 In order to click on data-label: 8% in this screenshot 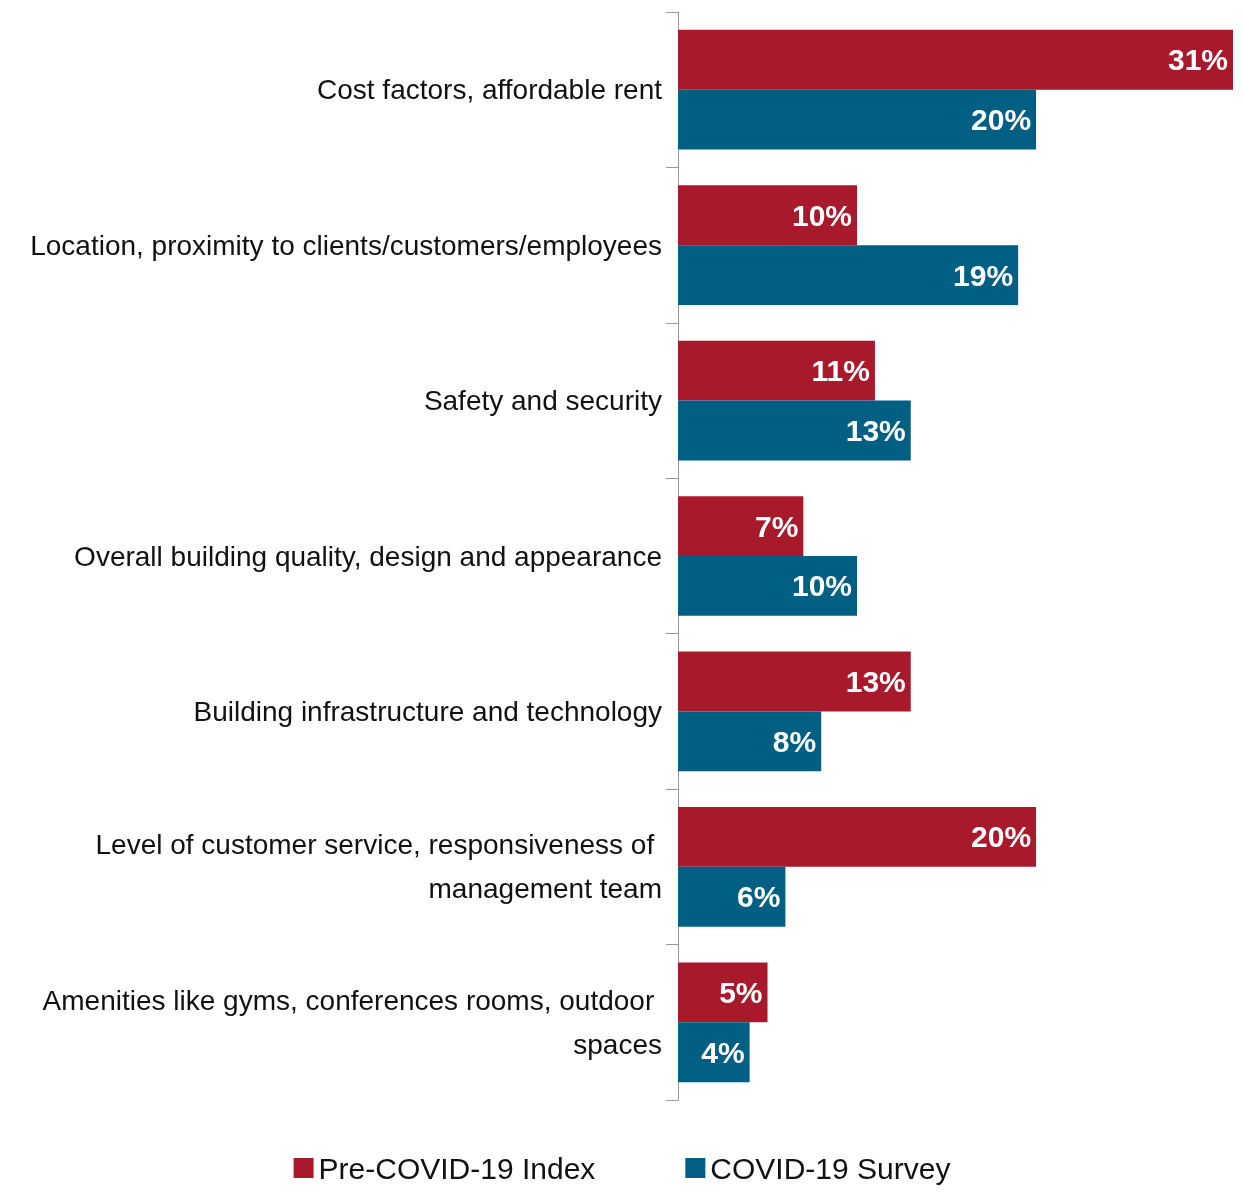, I will do `click(794, 741)`.